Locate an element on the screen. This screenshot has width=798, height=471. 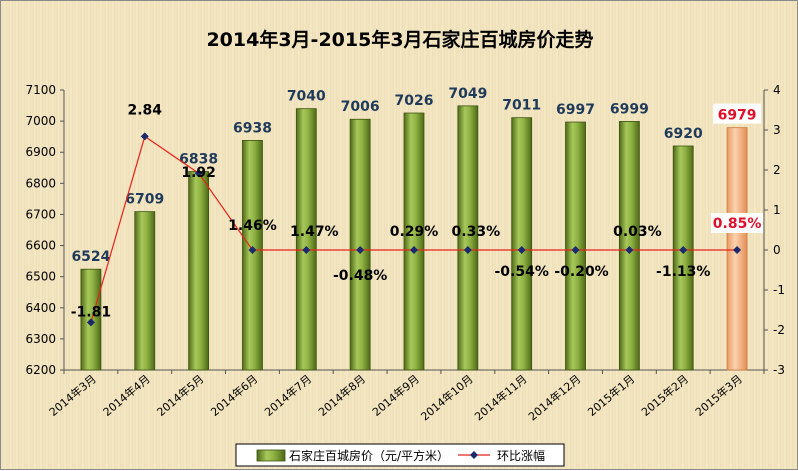
legend-line-marker is located at coordinates (474, 455).